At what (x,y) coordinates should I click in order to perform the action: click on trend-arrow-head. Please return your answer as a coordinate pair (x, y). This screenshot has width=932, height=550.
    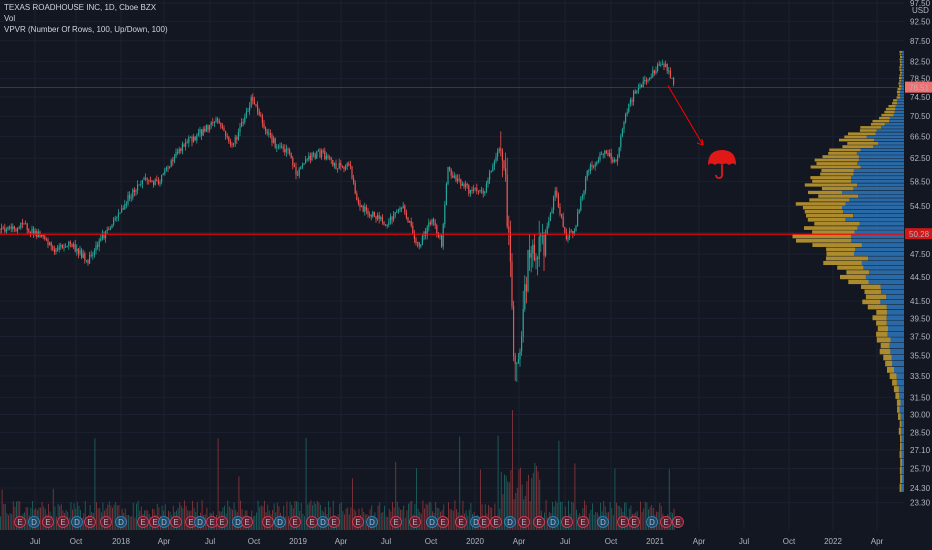
    Looking at the image, I should click on (700, 142).